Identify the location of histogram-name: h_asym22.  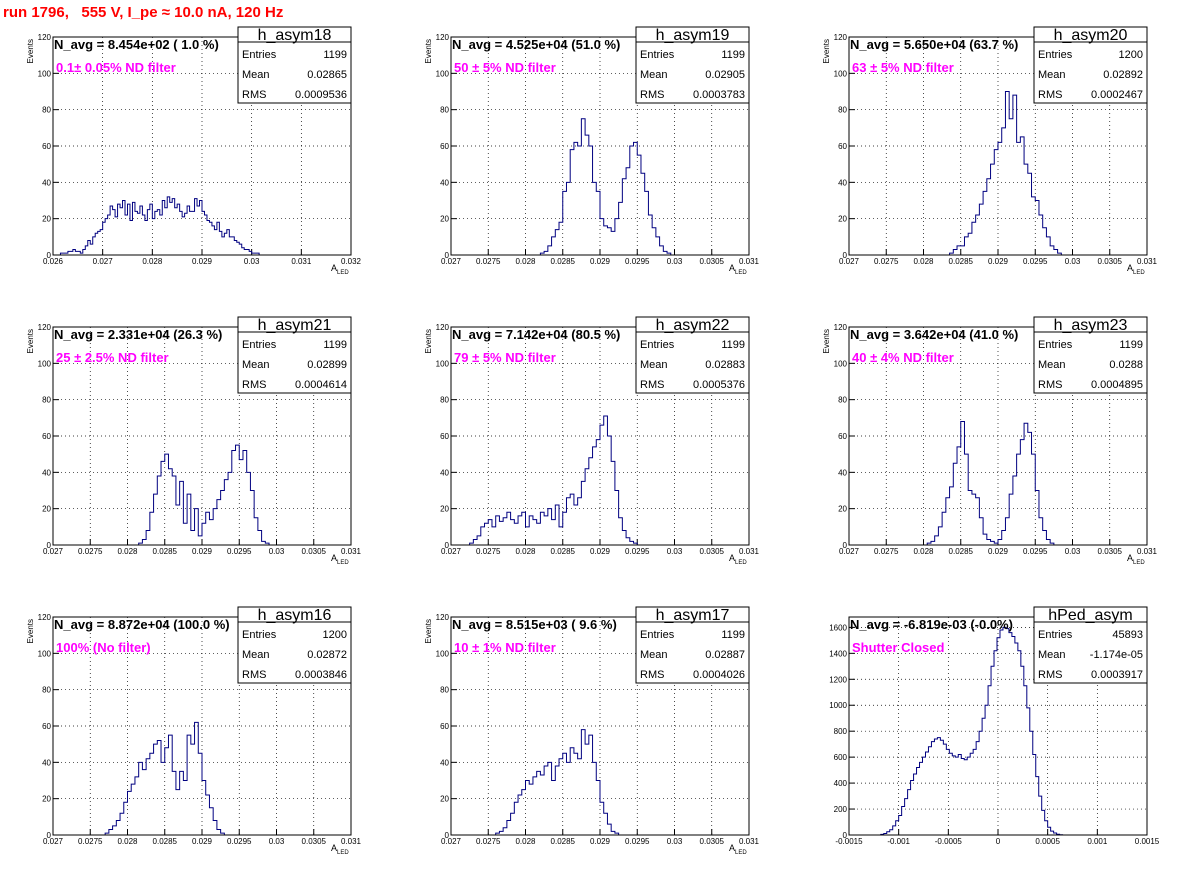
(693, 325).